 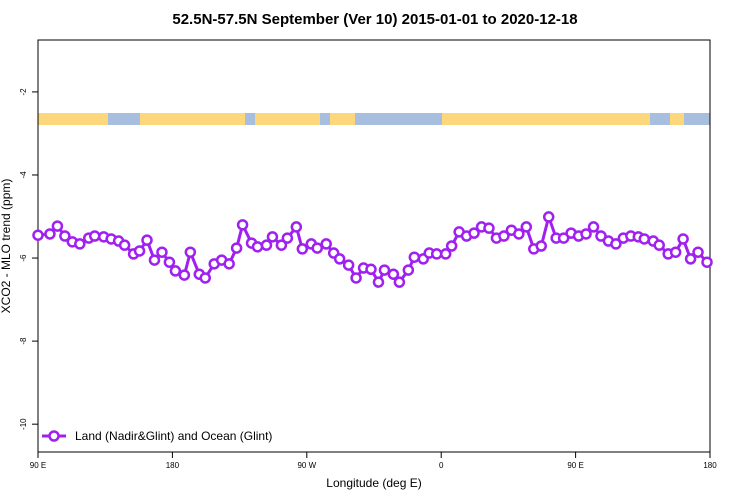 I want to click on y-axis-label: XCO2 - MLO trend (ppm), so click(x=6, y=246).